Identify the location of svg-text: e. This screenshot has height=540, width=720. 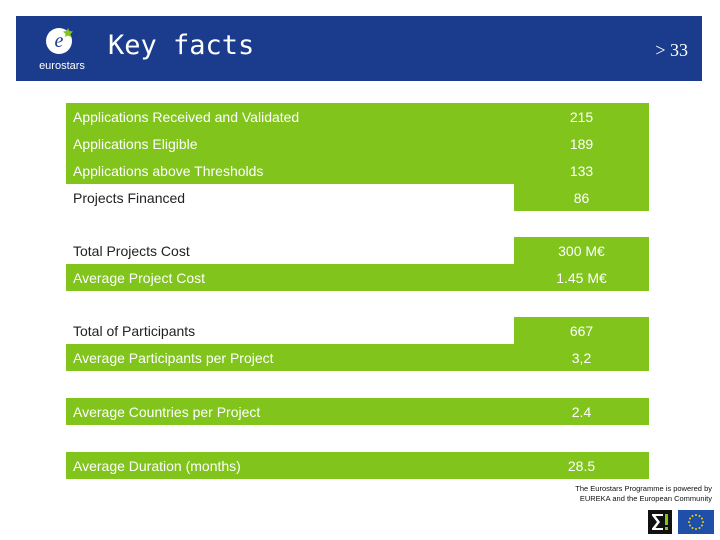
(59, 41).